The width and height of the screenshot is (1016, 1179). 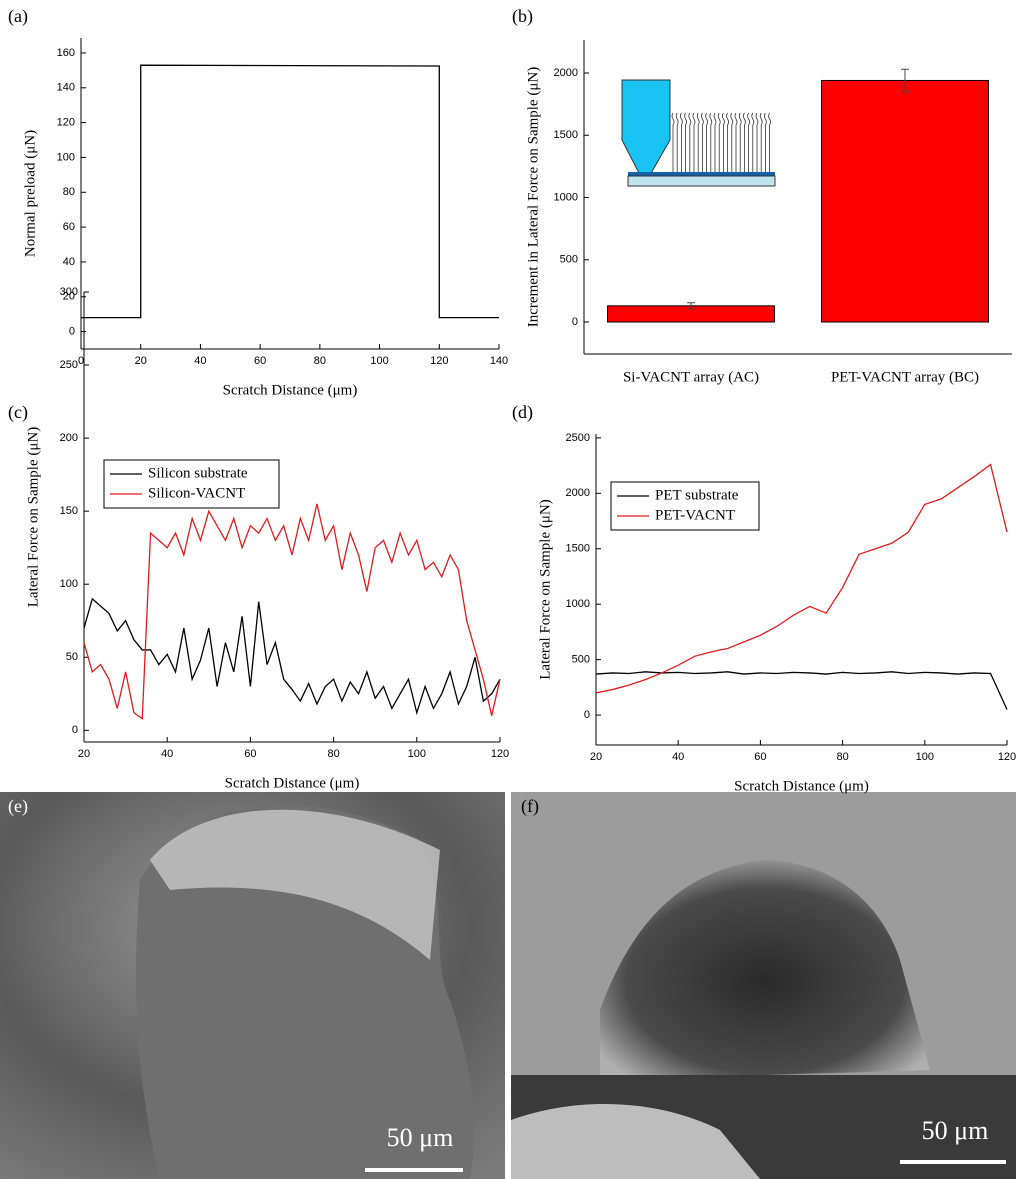 I want to click on y-tick-label: 200, so click(x=69, y=438).